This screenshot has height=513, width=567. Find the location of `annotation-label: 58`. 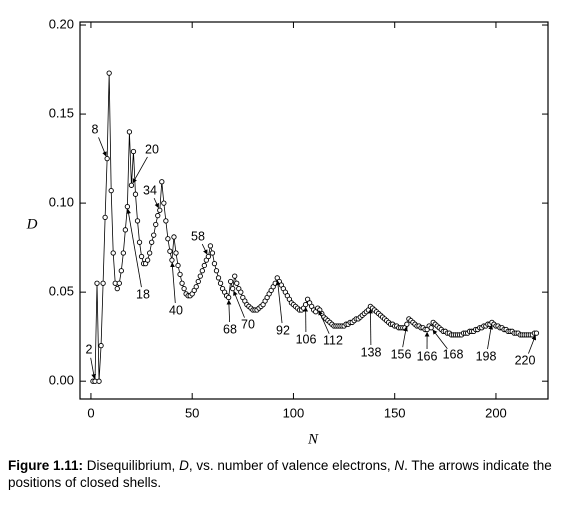

annotation-label: 58 is located at coordinates (198, 236).